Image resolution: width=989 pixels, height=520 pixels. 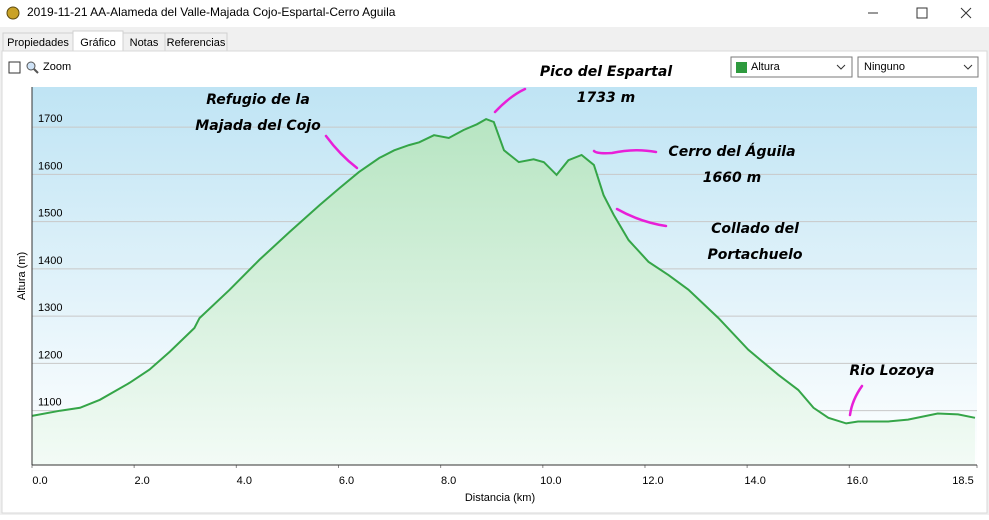 What do you see at coordinates (50, 403) in the screenshot?
I see `y-tick-label: 1100` at bounding box center [50, 403].